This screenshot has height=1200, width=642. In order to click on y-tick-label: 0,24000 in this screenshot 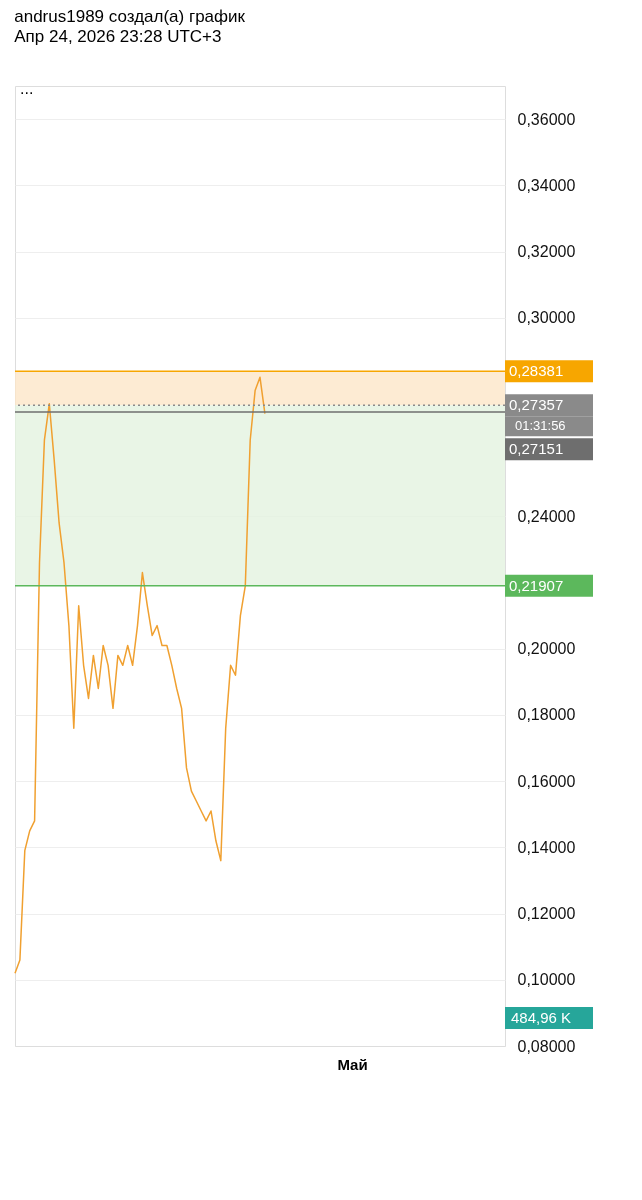, I will do `click(546, 516)`.